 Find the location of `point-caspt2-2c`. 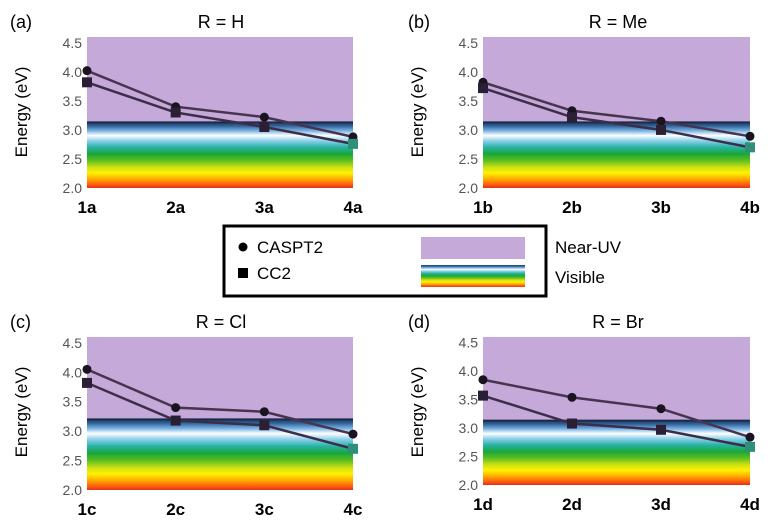

point-caspt2-2c is located at coordinates (176, 408).